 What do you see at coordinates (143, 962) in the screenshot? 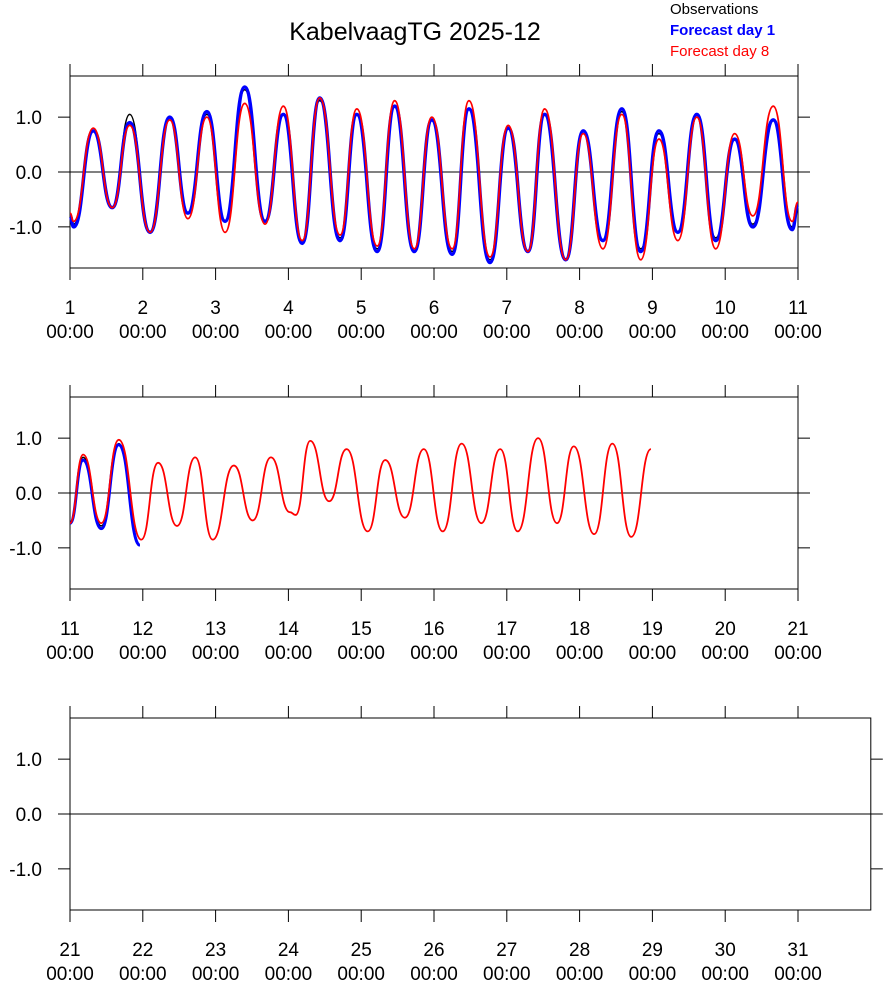
I see `x-tick-label: 22 00:00` at bounding box center [143, 962].